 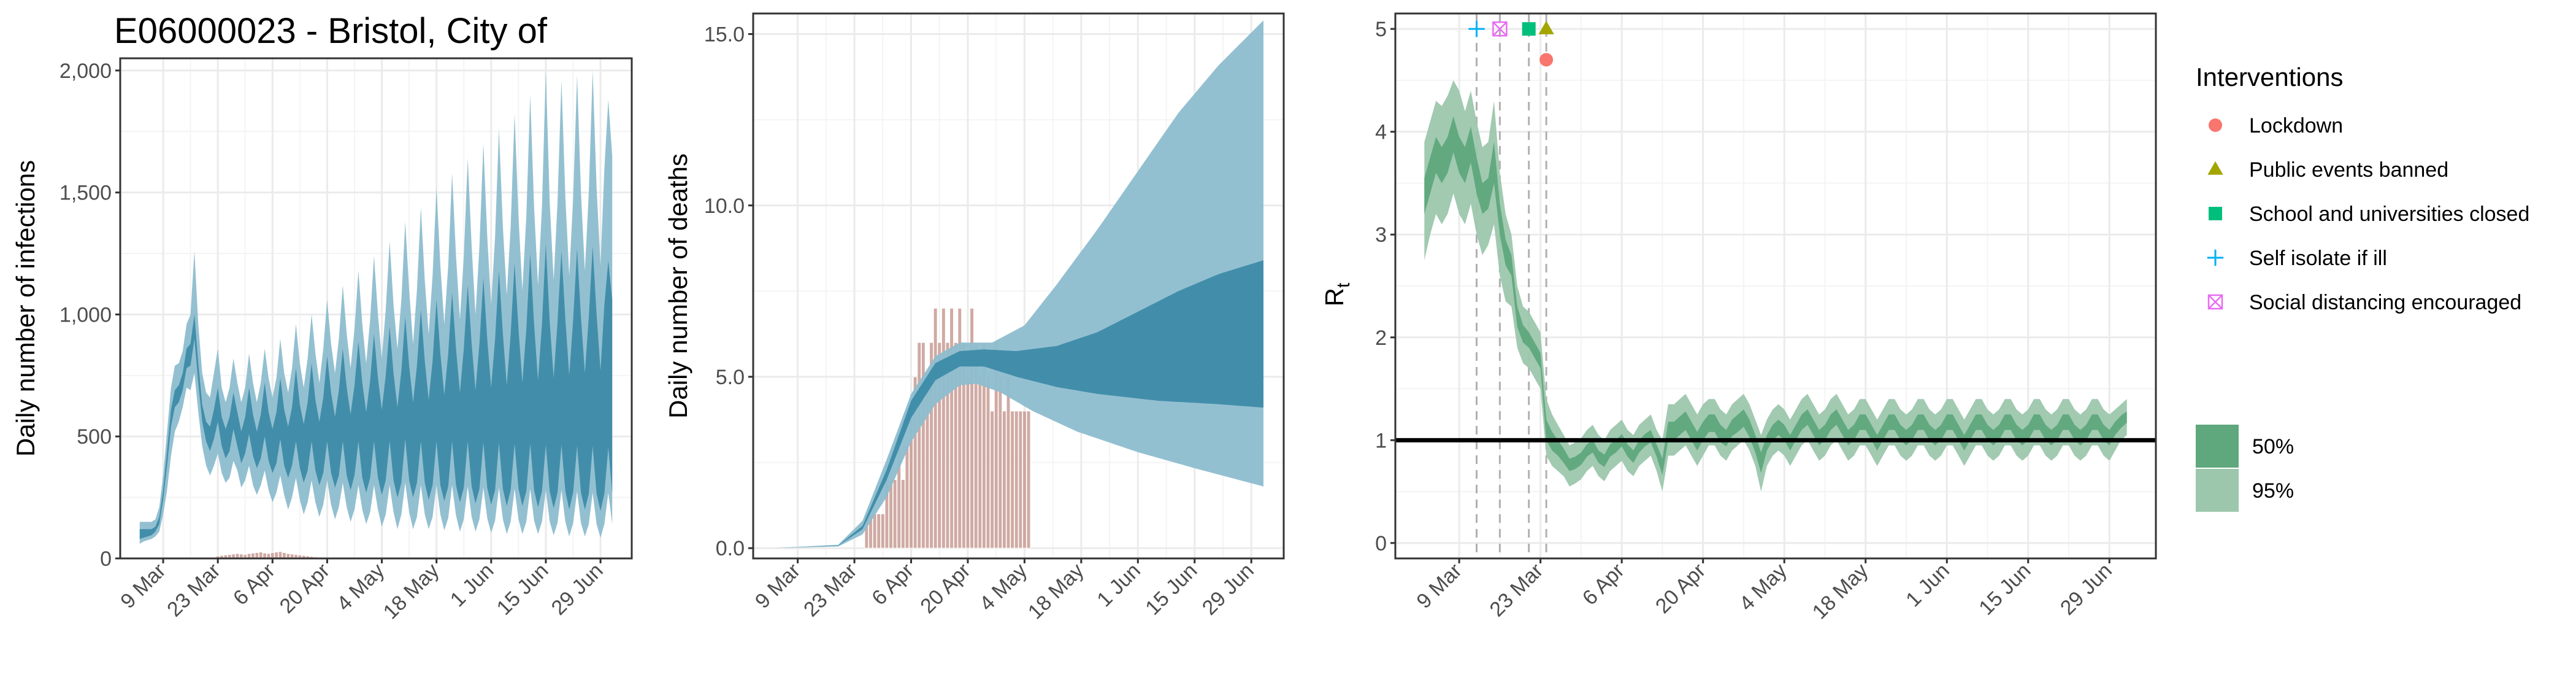 What do you see at coordinates (1381, 440) in the screenshot?
I see `y-tick-label: 1` at bounding box center [1381, 440].